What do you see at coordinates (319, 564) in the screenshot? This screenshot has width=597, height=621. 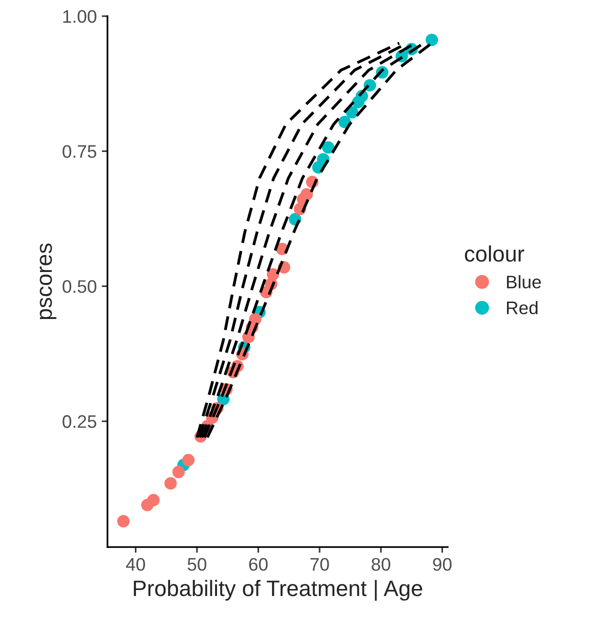 I see `x-tick-label: 70` at bounding box center [319, 564].